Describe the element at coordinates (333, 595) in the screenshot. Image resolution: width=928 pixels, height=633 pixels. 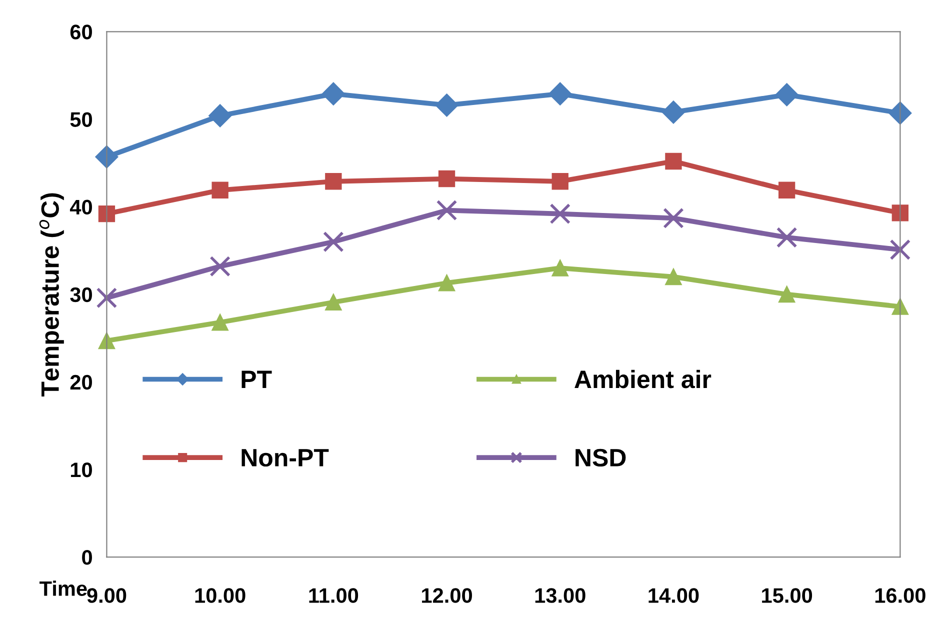
I see `x-tick-label: 11.00` at that location.